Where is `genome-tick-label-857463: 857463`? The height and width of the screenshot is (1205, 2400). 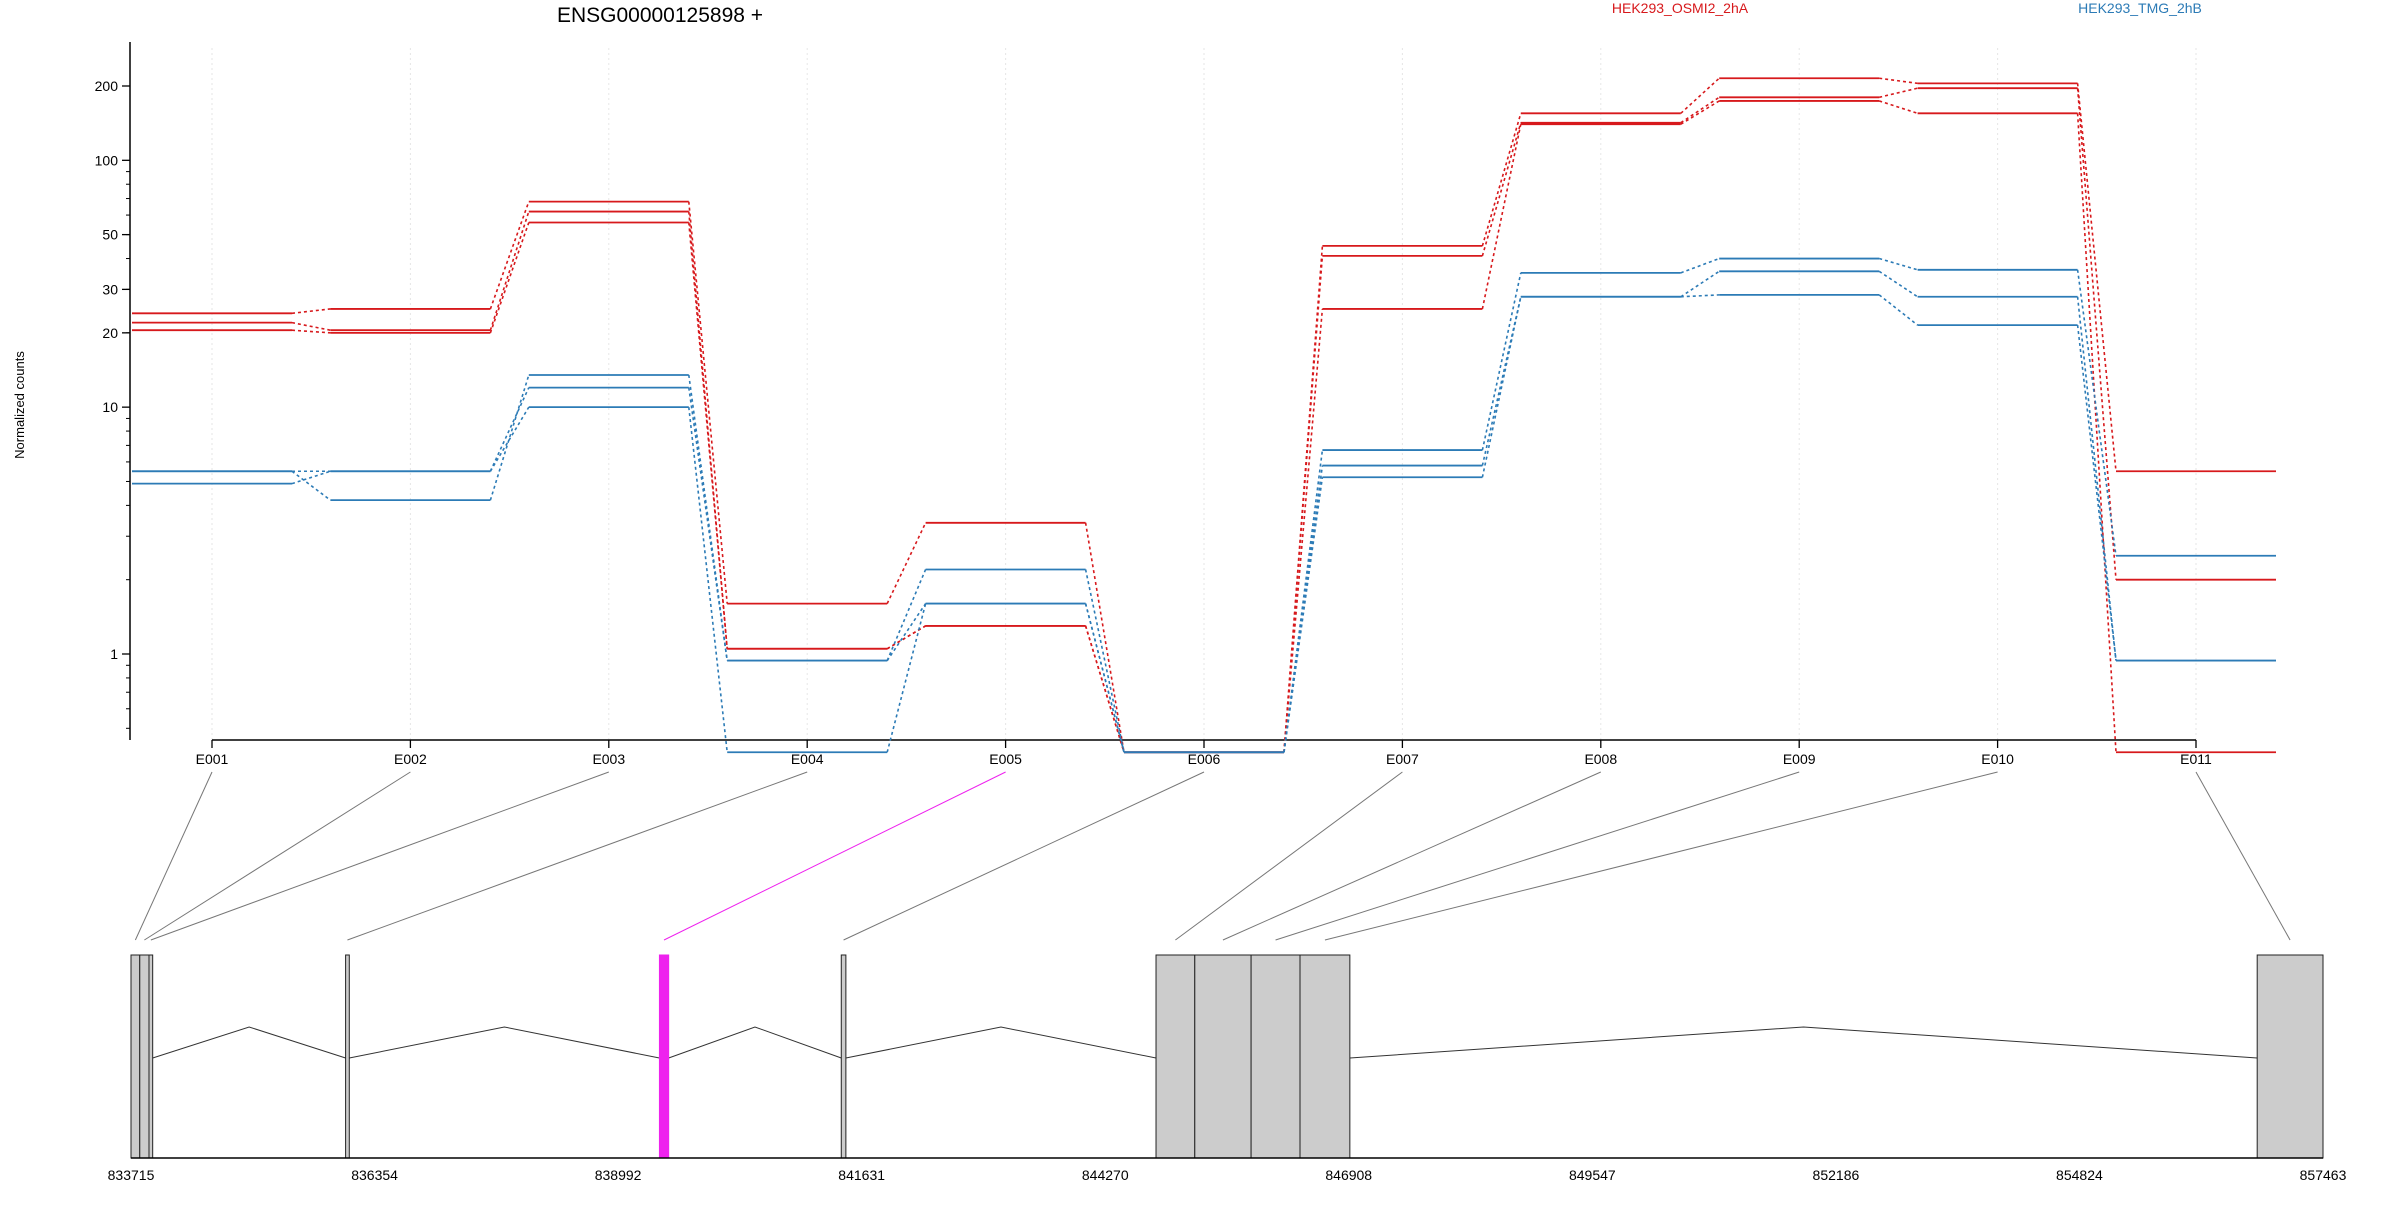
genome-tick-label-857463: 857463 is located at coordinates (2323, 1175).